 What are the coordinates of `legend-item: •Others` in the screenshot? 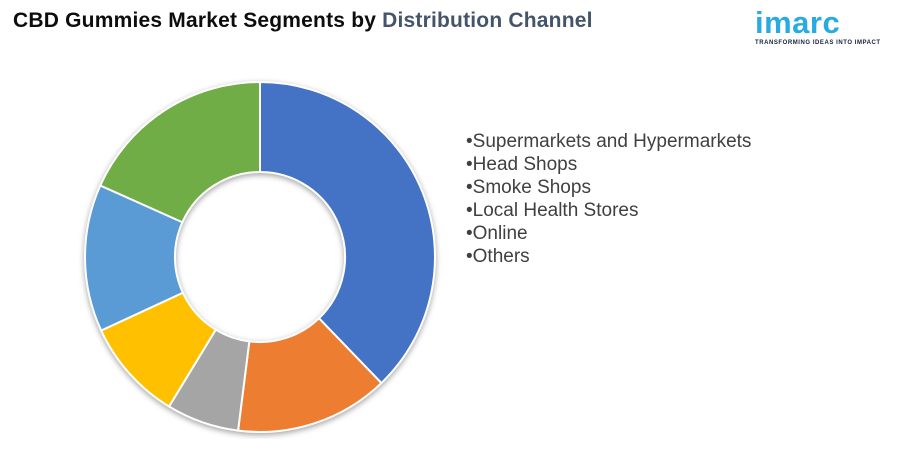 It's located at (608, 256).